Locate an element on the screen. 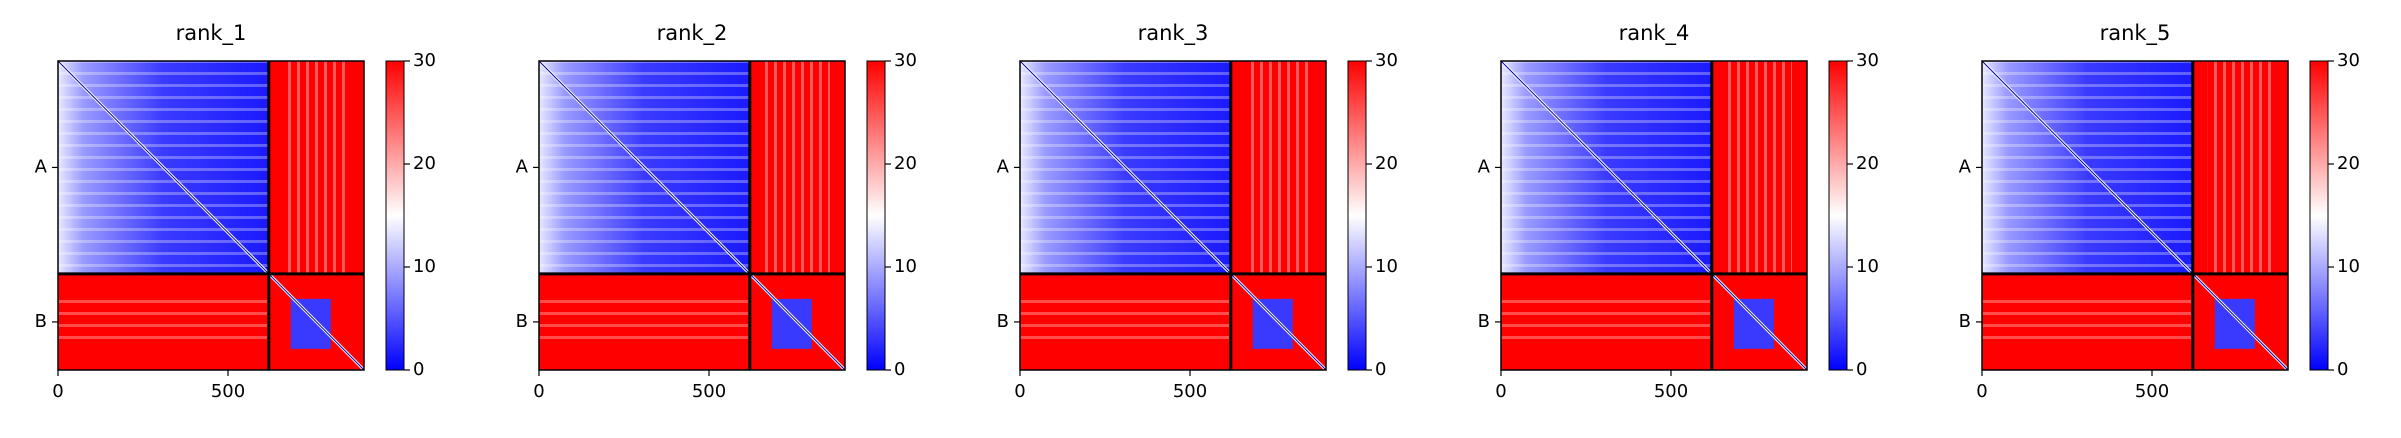  panel-title: rank_3 is located at coordinates (1173, 33).